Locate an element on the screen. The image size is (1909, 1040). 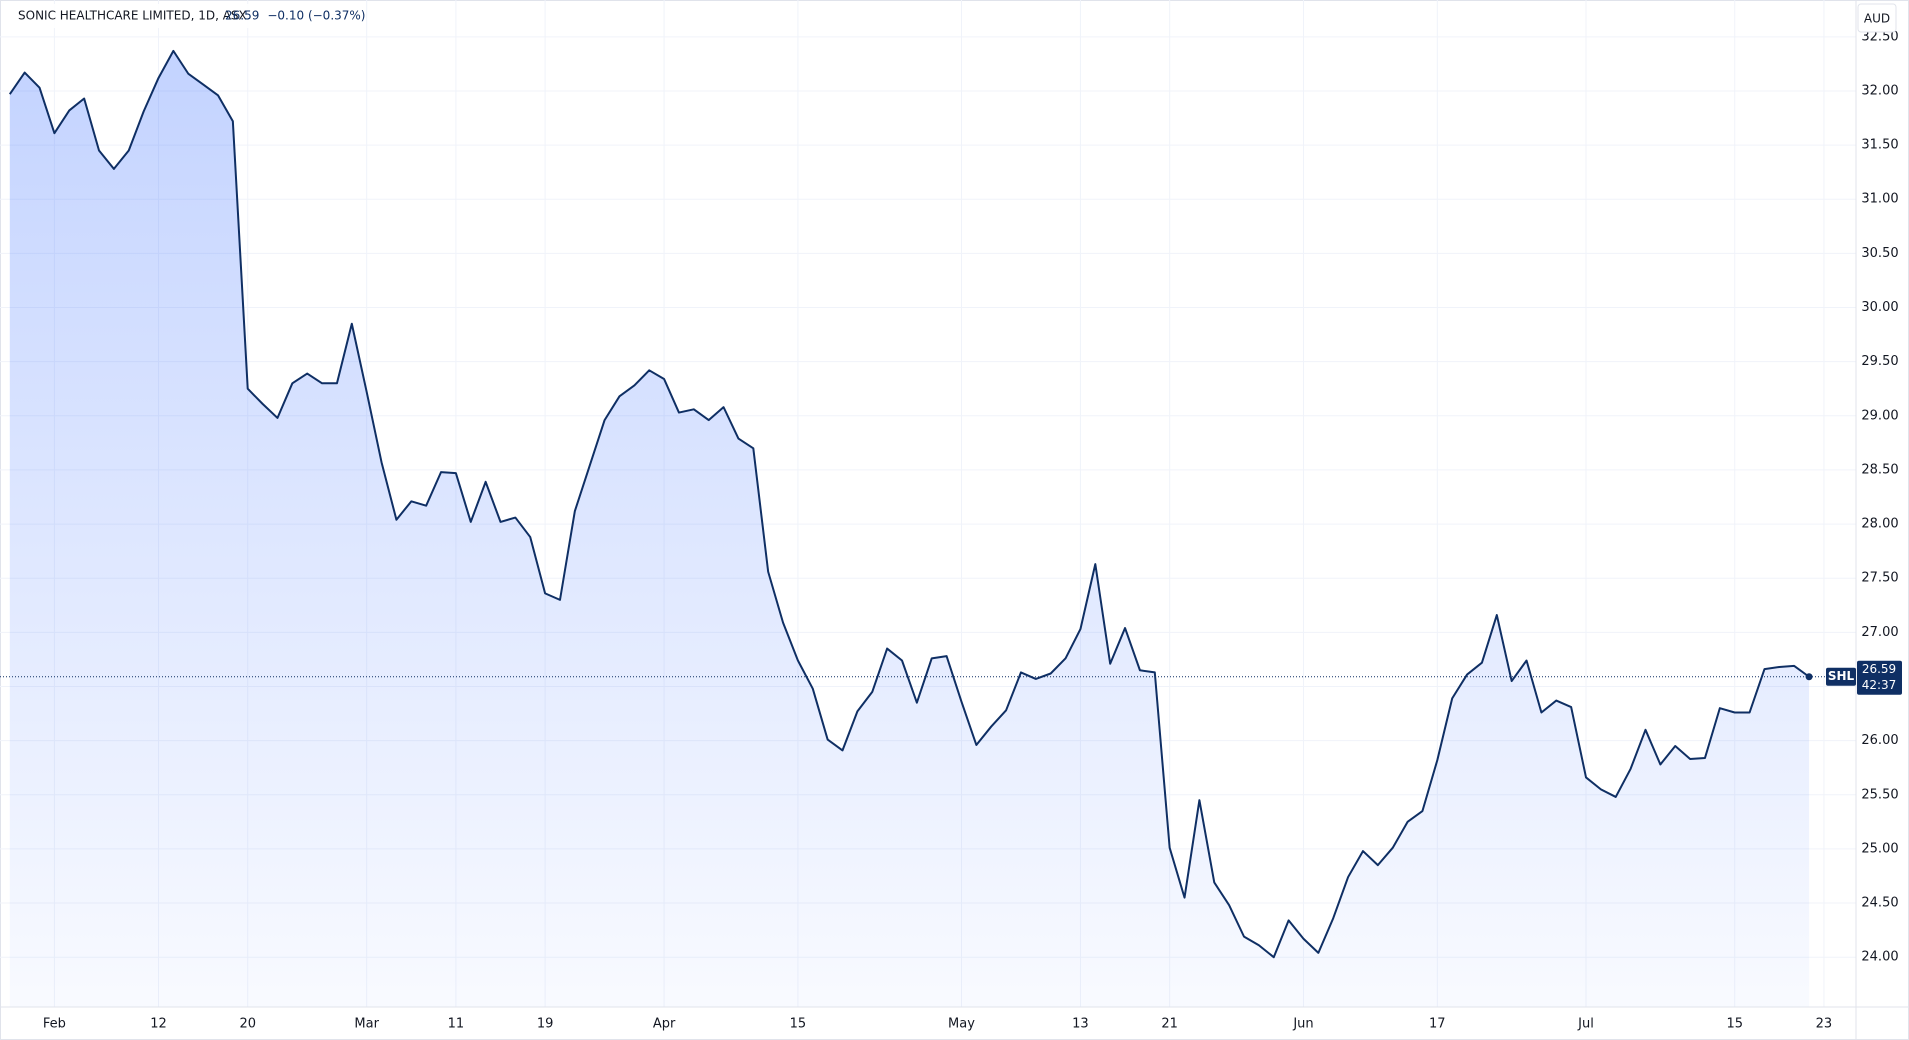
x-tick-label: Feb is located at coordinates (54, 1024).